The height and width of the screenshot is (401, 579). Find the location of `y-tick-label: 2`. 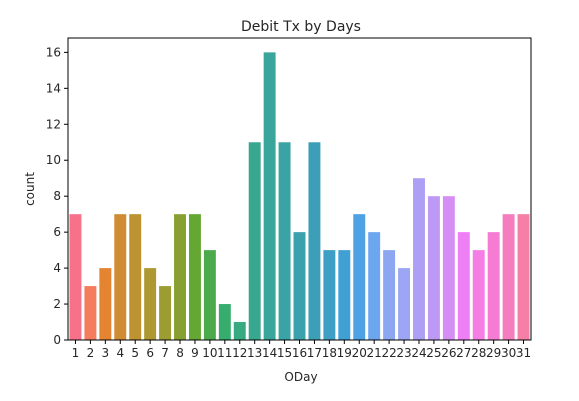

y-tick-label: 2 is located at coordinates (57, 304).